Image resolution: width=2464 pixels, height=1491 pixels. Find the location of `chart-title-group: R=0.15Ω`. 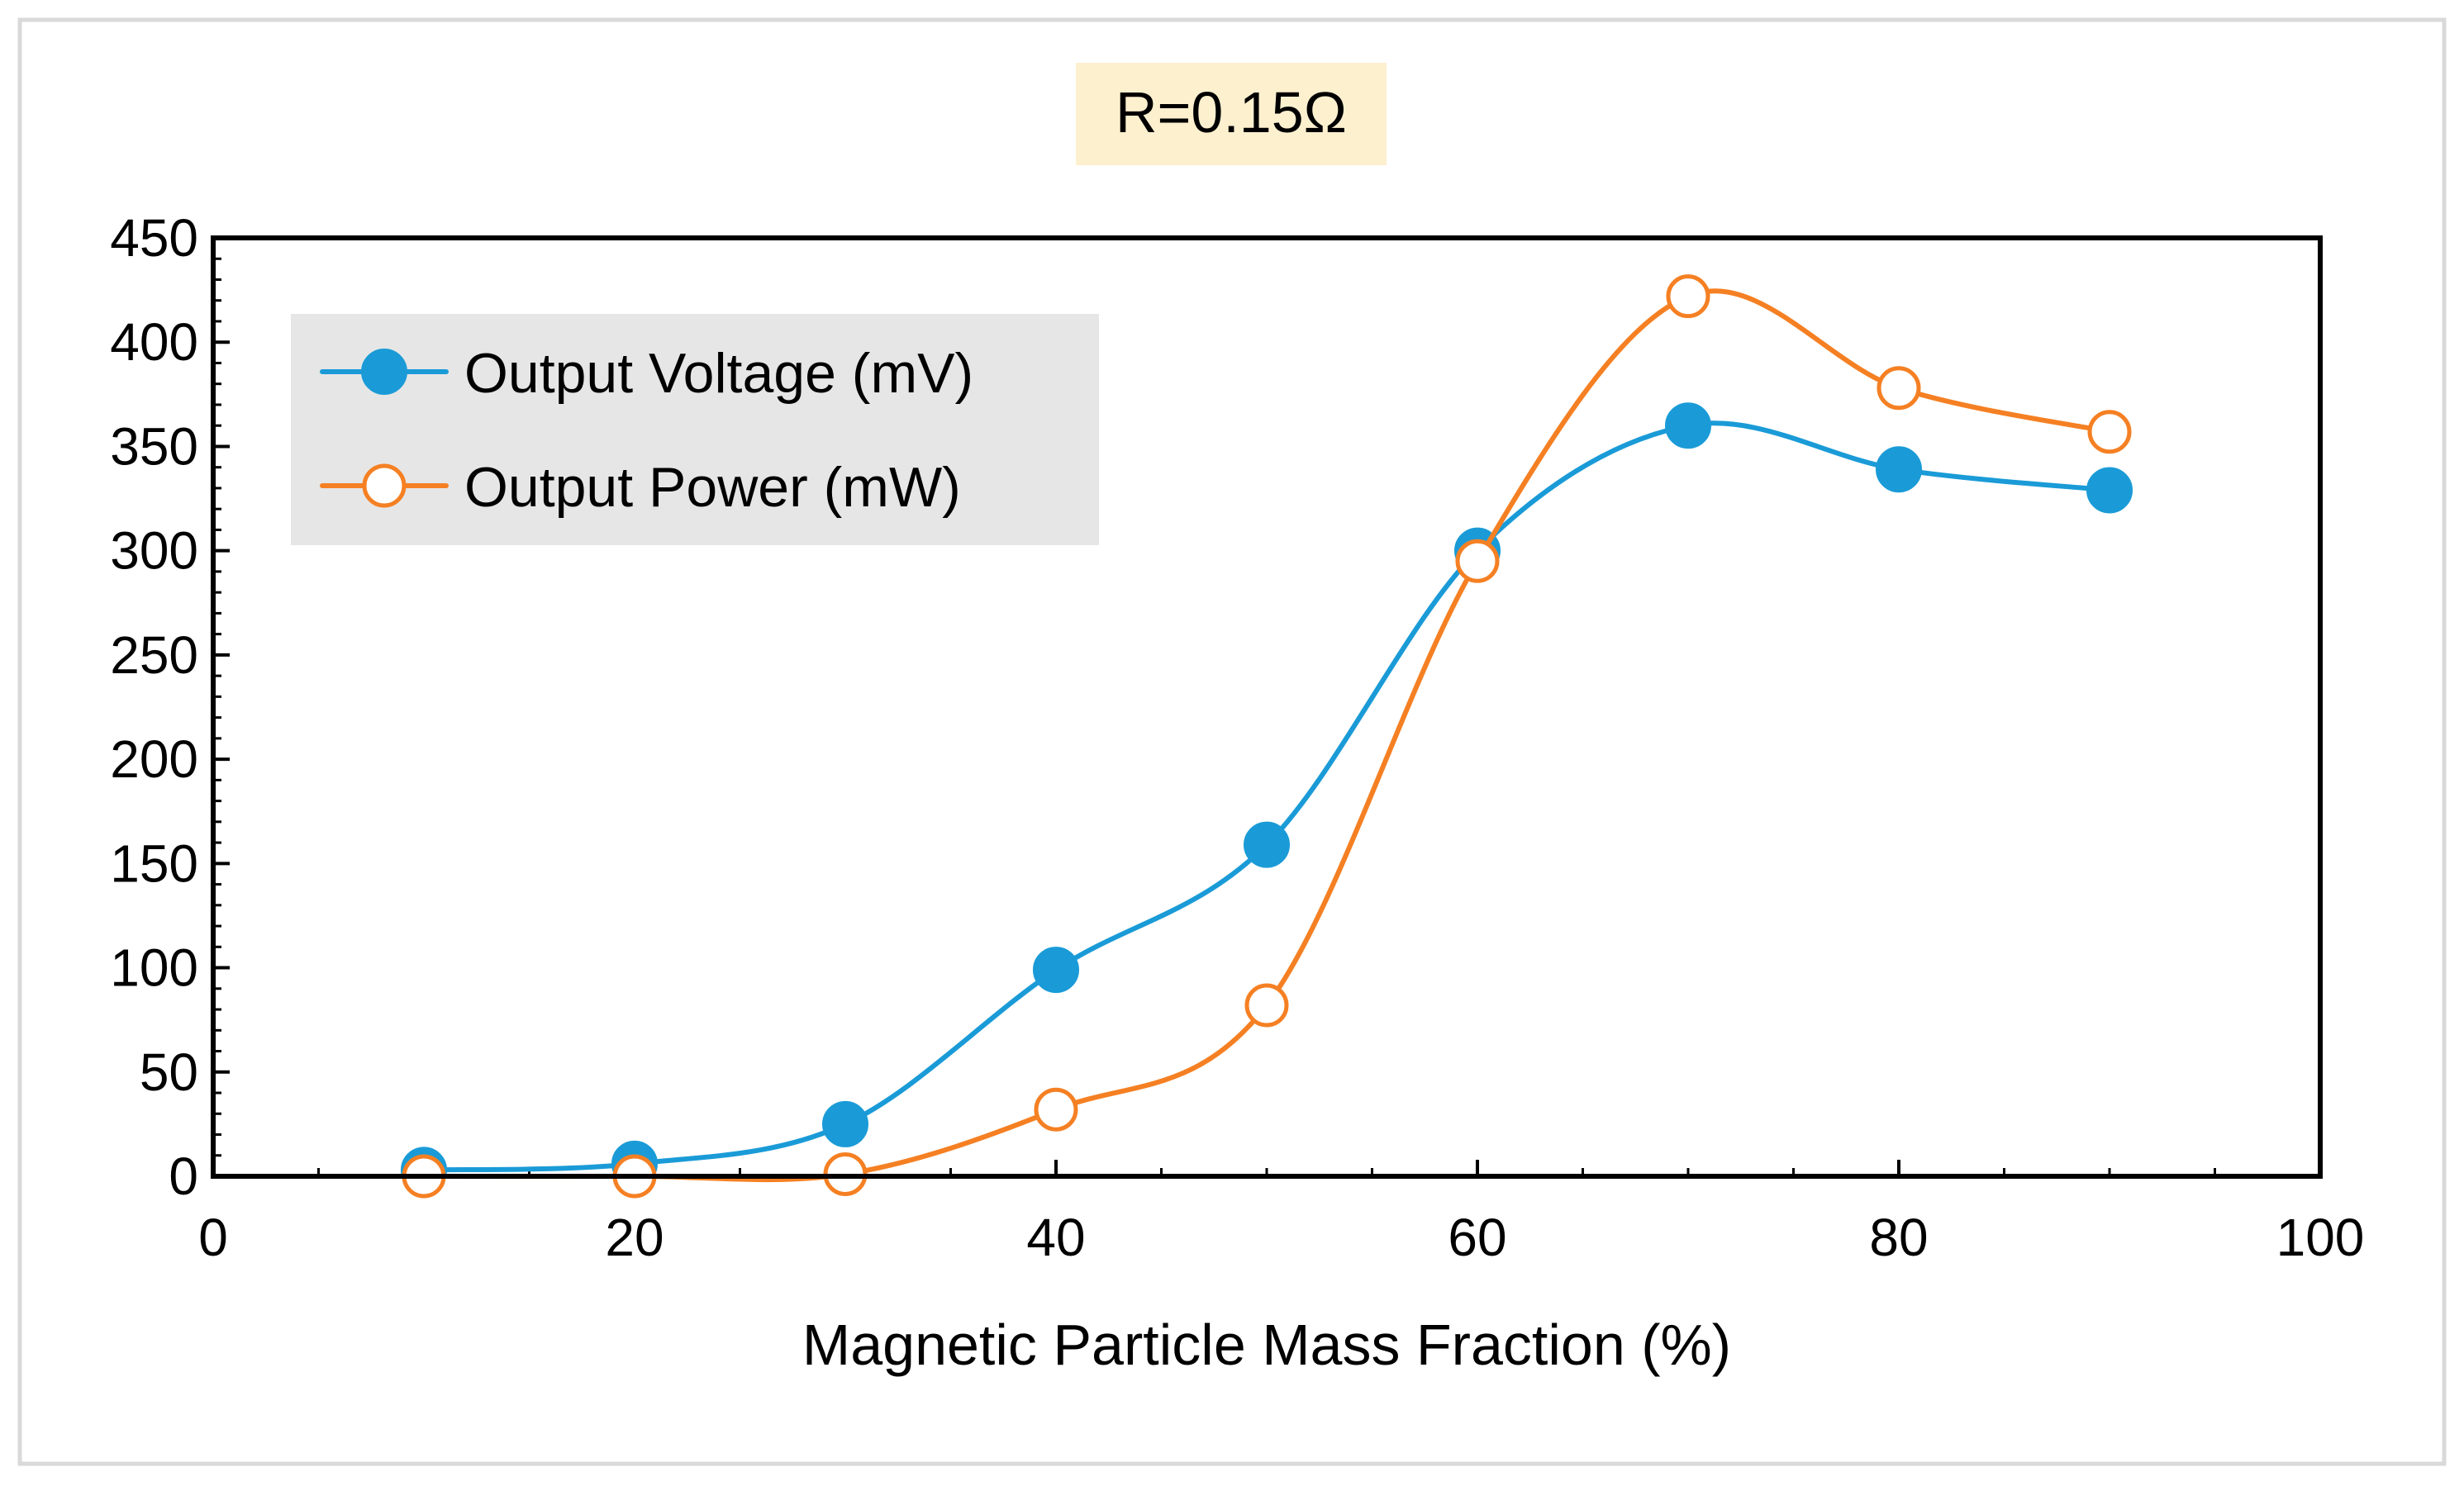

chart-title-group: R=0.15Ω is located at coordinates (1231, 114).